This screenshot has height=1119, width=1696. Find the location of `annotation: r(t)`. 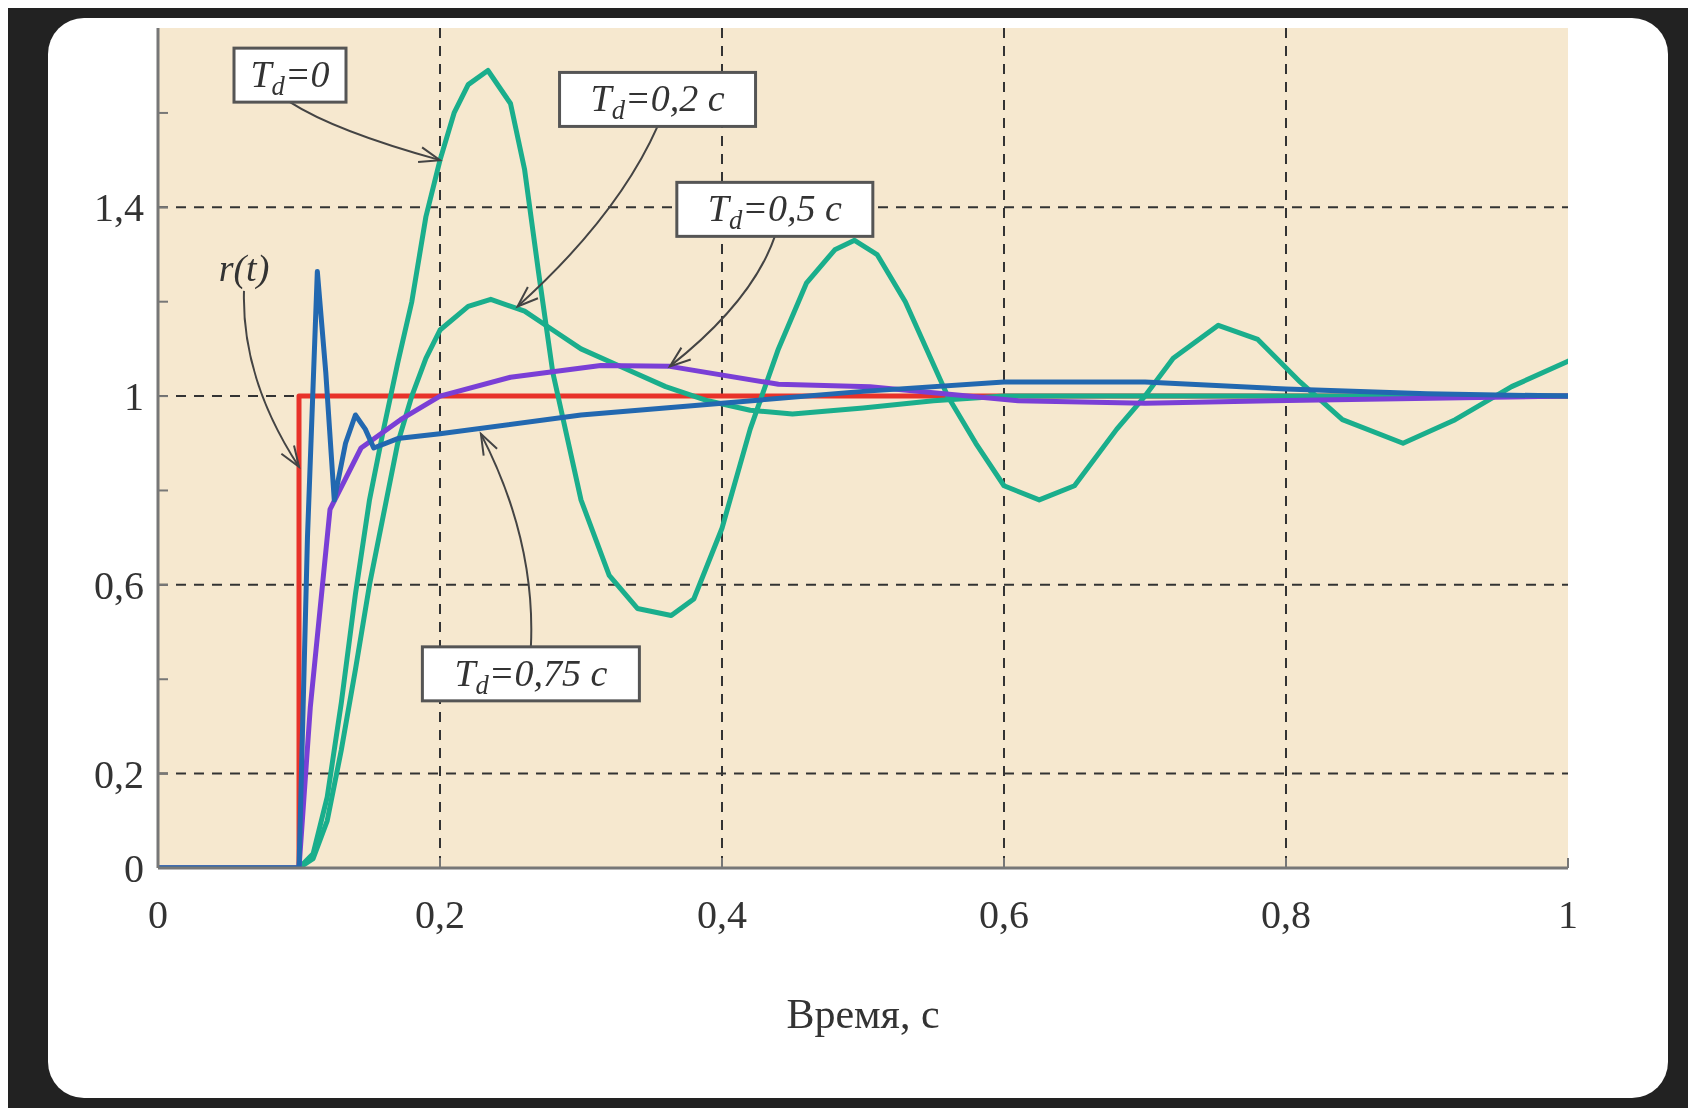

annotation: r(t) is located at coordinates (244, 268).